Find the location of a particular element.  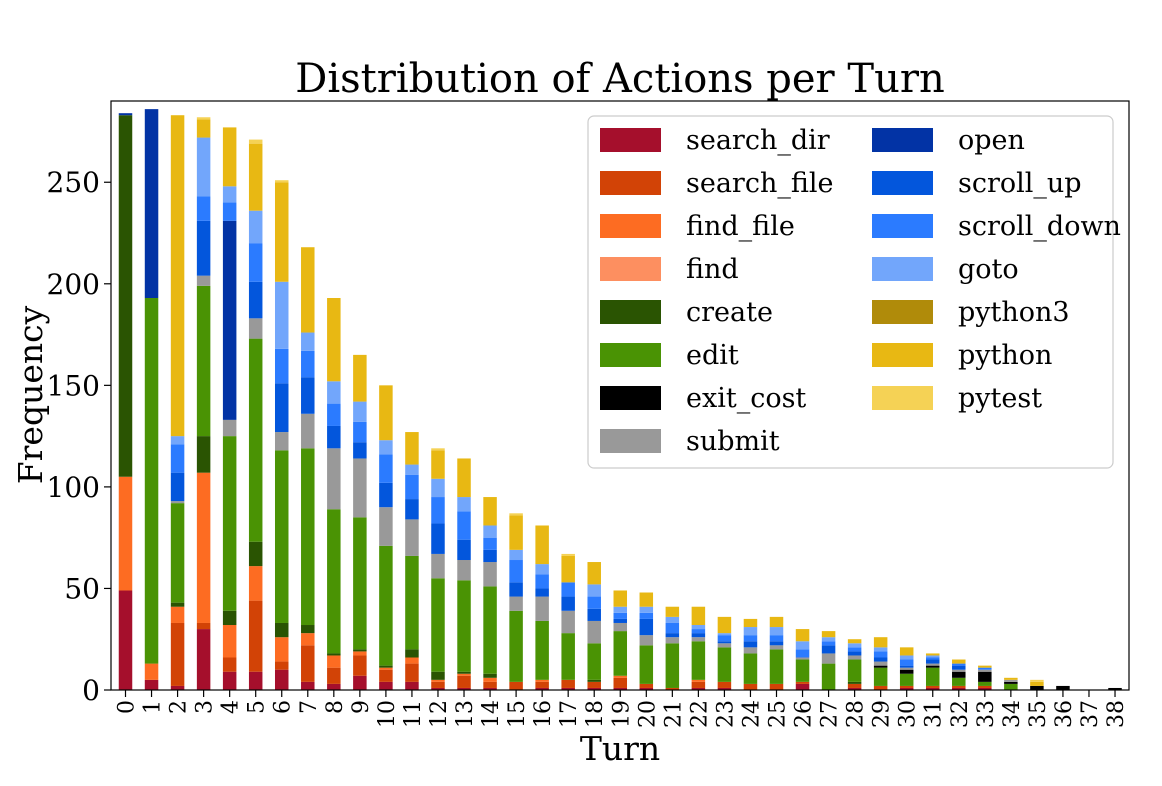

legend-label: python3 is located at coordinates (1014, 312).